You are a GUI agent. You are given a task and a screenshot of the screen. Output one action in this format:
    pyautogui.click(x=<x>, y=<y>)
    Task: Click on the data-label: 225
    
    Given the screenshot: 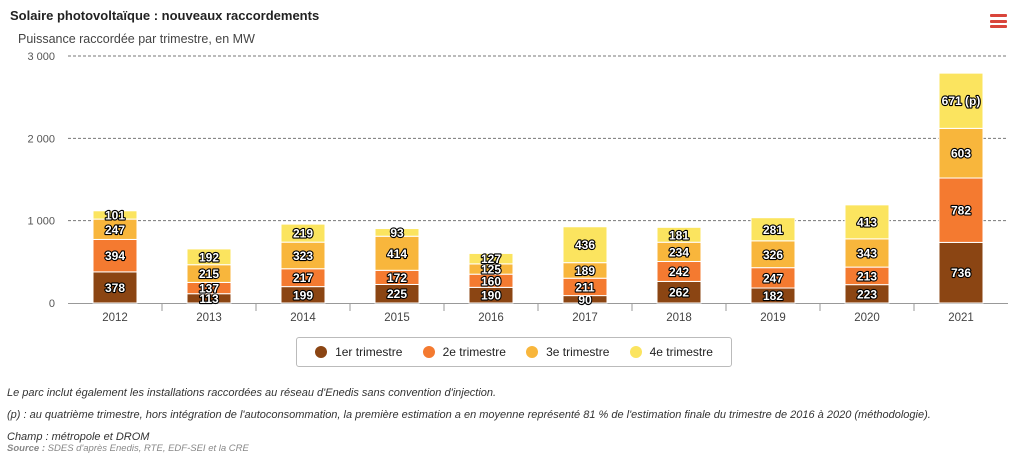 What is the action you would take?
    pyautogui.click(x=397, y=294)
    